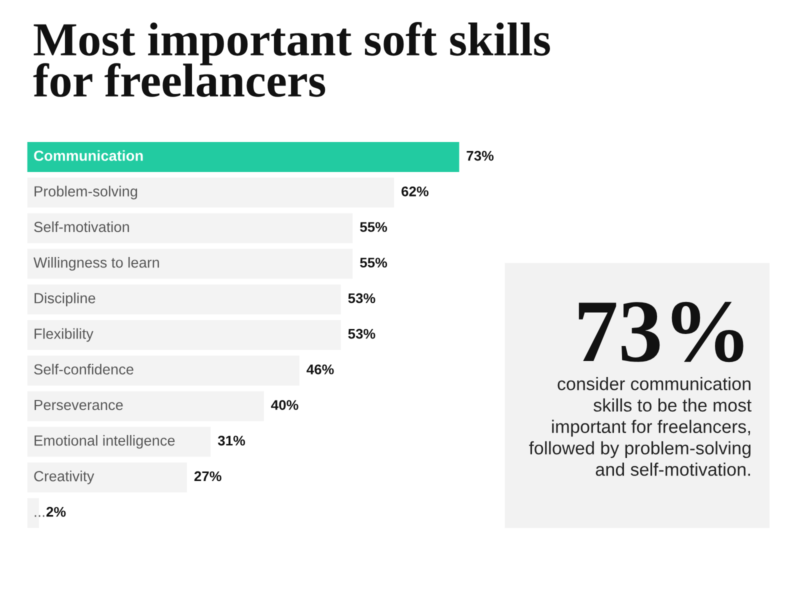 The height and width of the screenshot is (600, 800). What do you see at coordinates (661, 332) in the screenshot?
I see `text: 73%` at bounding box center [661, 332].